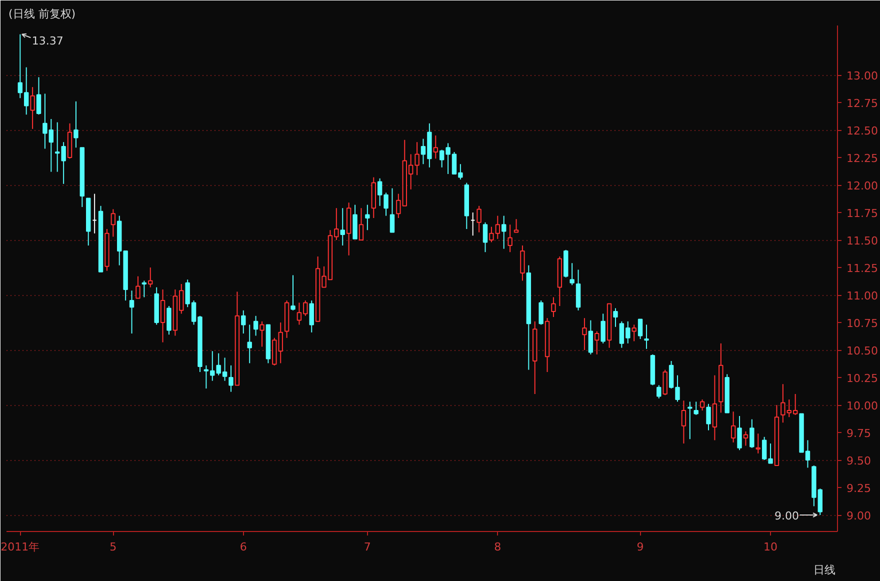 The image size is (880, 581). What do you see at coordinates (771, 547) in the screenshot?
I see `x-tick-label: 10` at bounding box center [771, 547].